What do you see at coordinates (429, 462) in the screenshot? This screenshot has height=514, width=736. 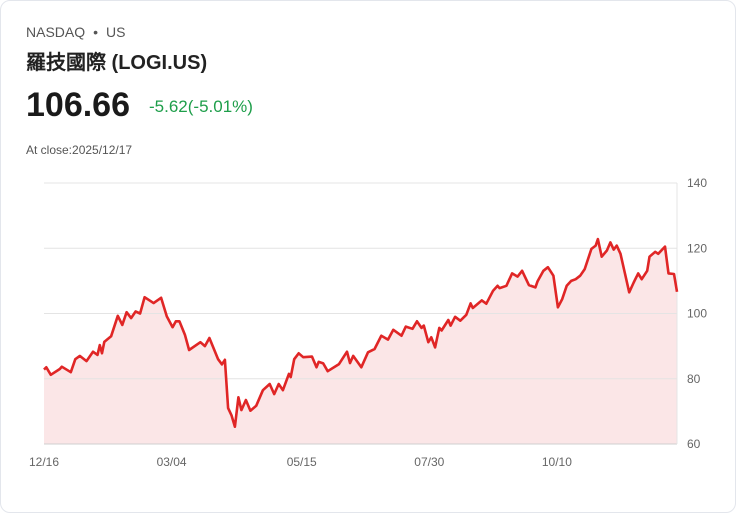 I see `x-tick-label: 07/30` at bounding box center [429, 462].